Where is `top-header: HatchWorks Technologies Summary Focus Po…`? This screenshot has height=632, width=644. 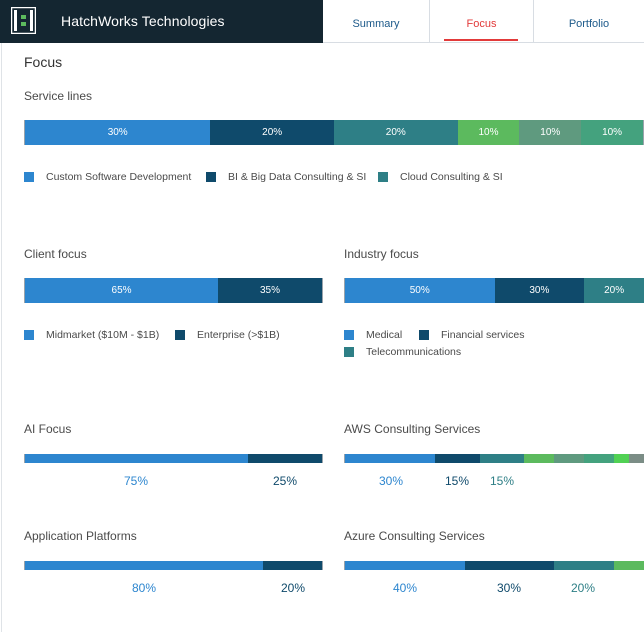 top-header: HatchWorks Technologies Summary Focus Po… is located at coordinates (322, 21).